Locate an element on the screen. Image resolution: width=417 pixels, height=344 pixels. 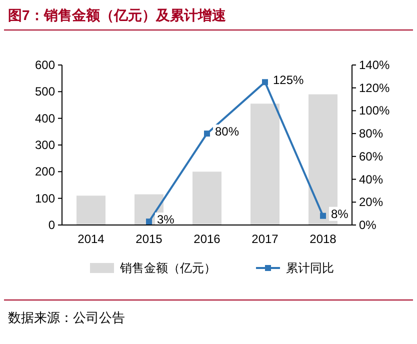
y2-tick-label: 140% is located at coordinates (374, 65).